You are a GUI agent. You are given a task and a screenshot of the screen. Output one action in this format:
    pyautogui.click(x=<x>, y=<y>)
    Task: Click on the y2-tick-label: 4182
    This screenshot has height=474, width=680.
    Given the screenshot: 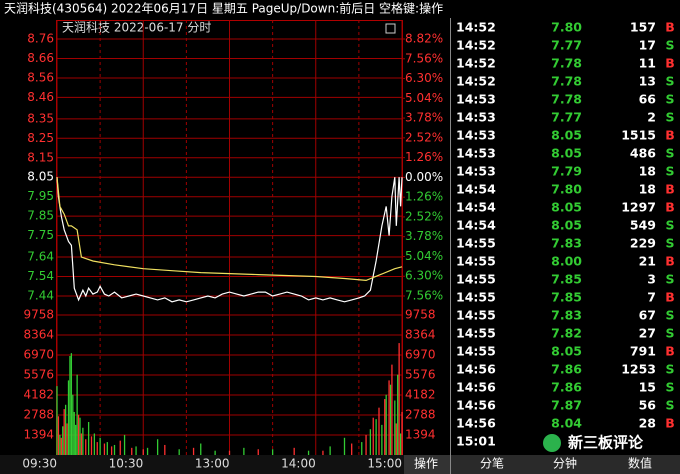 What is the action you would take?
    pyautogui.click(x=420, y=395)
    